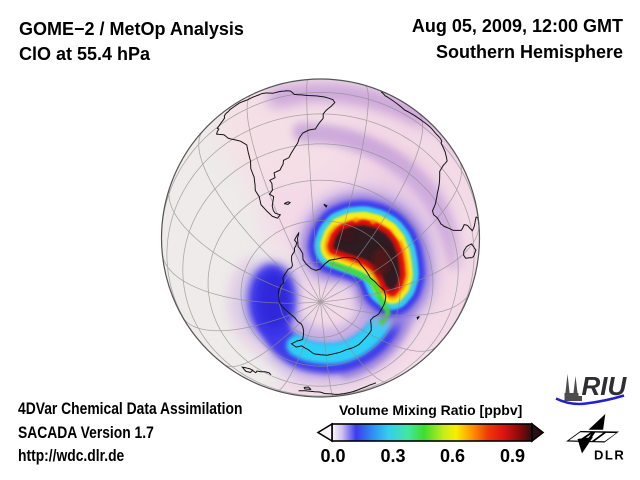 Image resolution: width=640 pixels, height=480 pixels. Describe the element at coordinates (609, 455) in the screenshot. I see `svg-text: DLR` at that location.